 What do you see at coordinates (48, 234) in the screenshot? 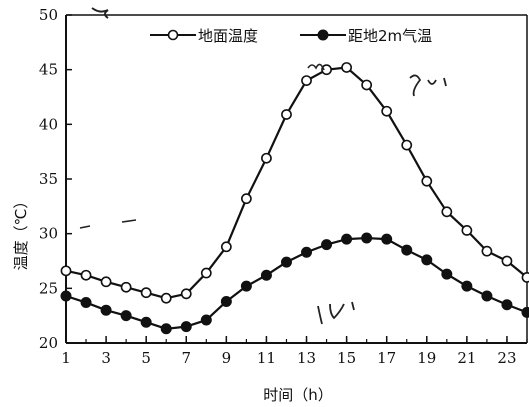
I see `y-tick-label: 30` at bounding box center [48, 234].